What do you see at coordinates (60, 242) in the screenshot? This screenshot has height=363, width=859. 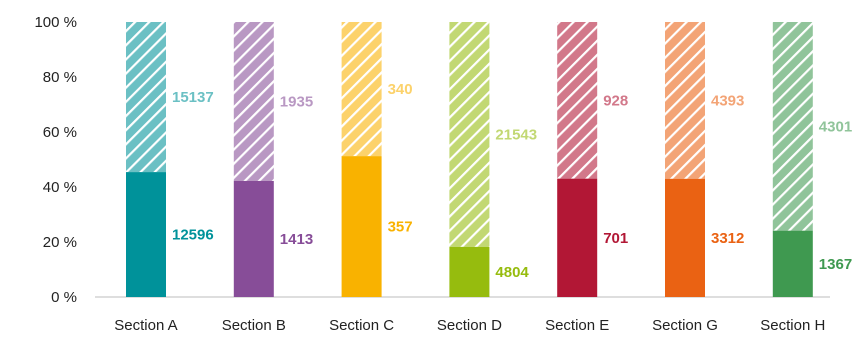 I see `y-tick-label: 20 %` at bounding box center [60, 242].